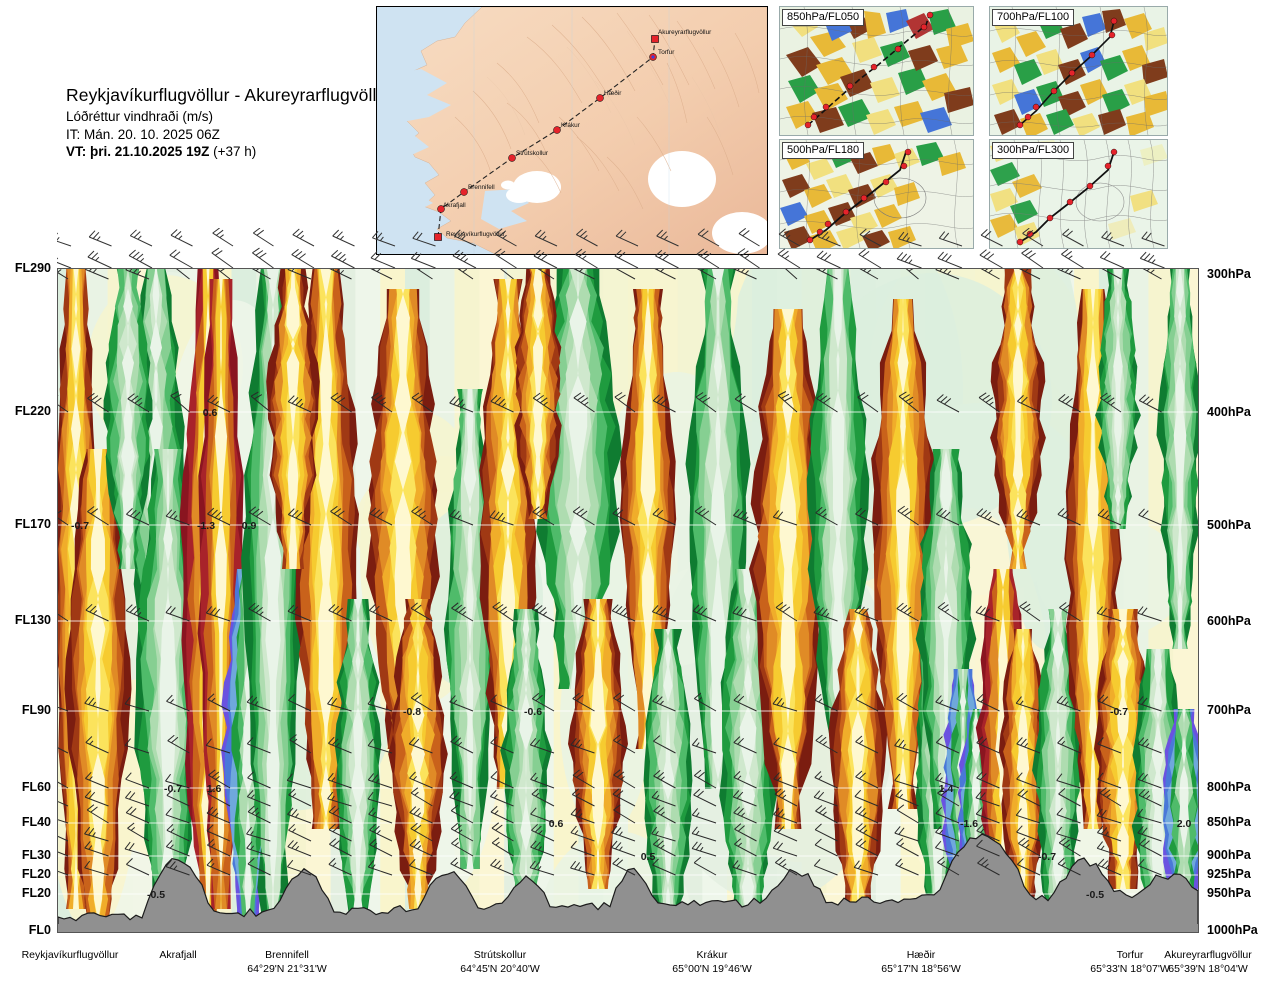 Image resolution: width=1280 pixels, height=981 pixels. What do you see at coordinates (36, 855) in the screenshot?
I see `fl-tick-7: FL30` at bounding box center [36, 855].